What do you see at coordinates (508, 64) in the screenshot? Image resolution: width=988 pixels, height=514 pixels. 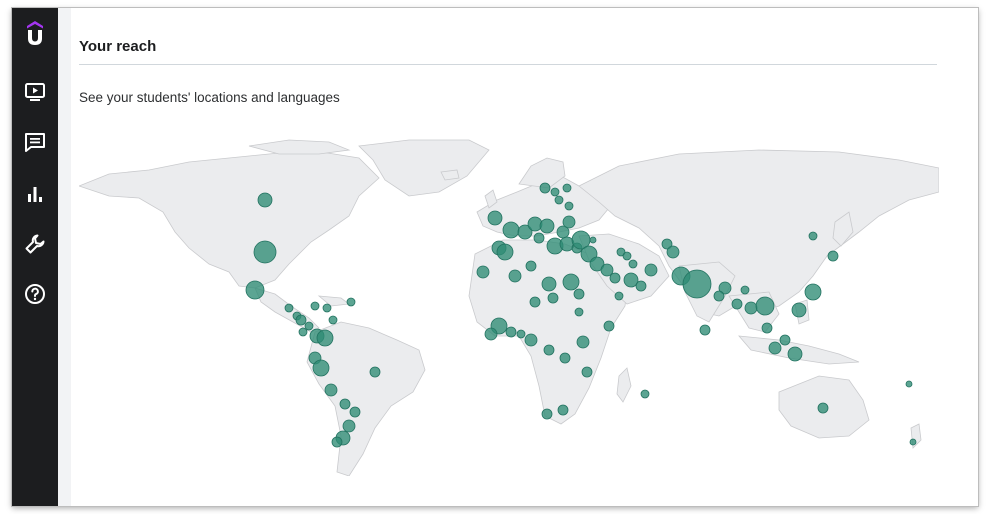 I see `title-divider` at bounding box center [508, 64].